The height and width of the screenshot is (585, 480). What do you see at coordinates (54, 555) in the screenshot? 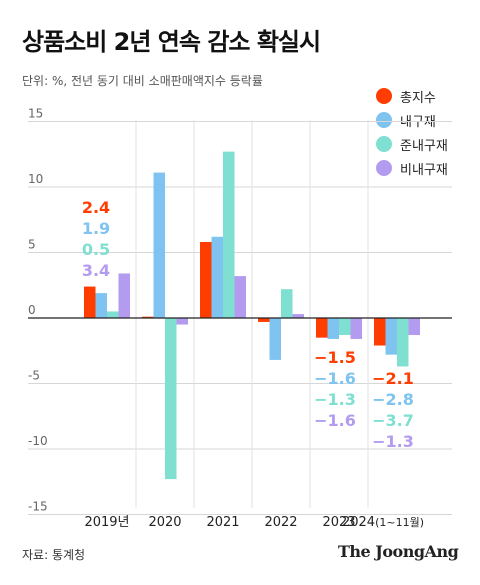
I see `source-note: 자료: 통계청` at bounding box center [54, 555].